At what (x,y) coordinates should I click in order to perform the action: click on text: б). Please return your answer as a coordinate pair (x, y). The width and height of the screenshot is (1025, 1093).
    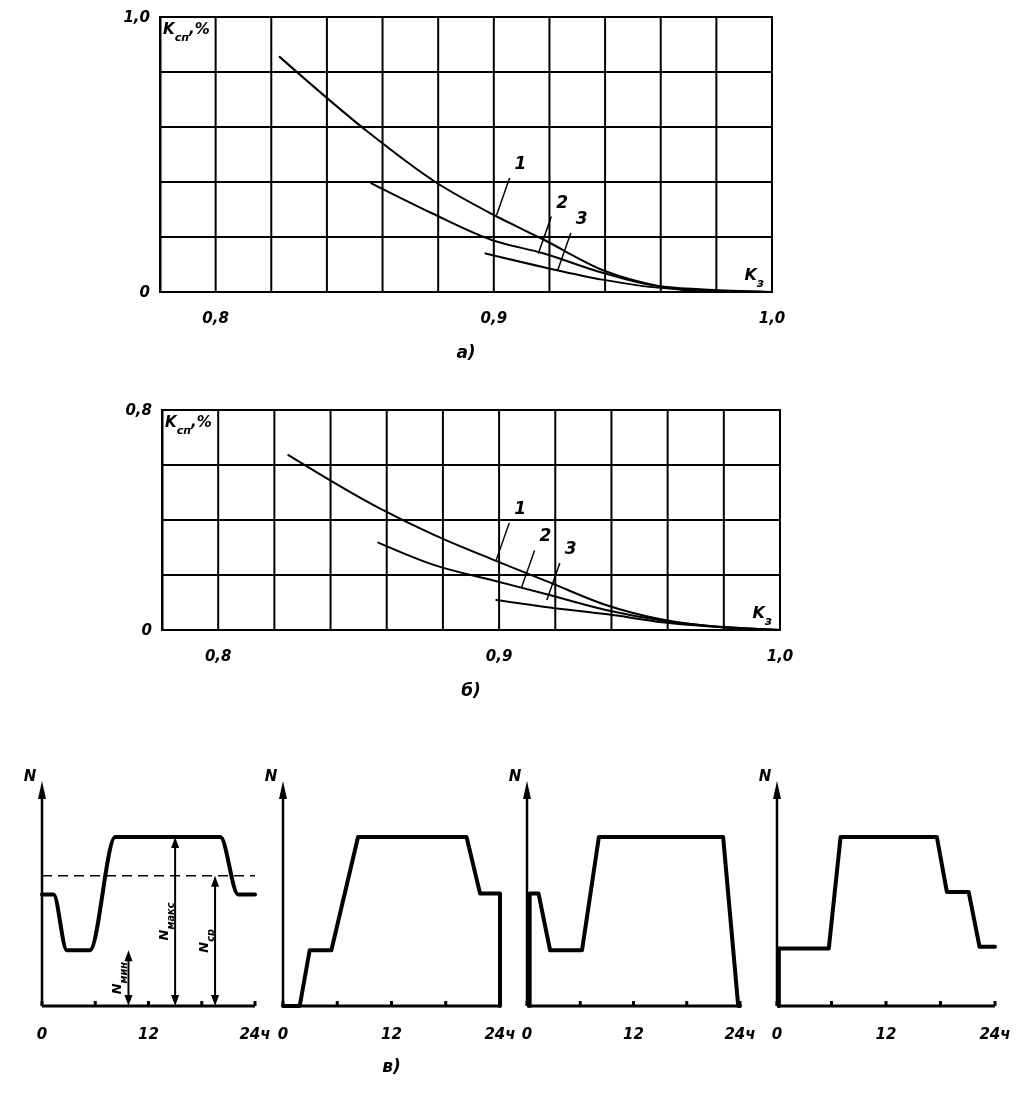
    Looking at the image, I should click on (471, 690).